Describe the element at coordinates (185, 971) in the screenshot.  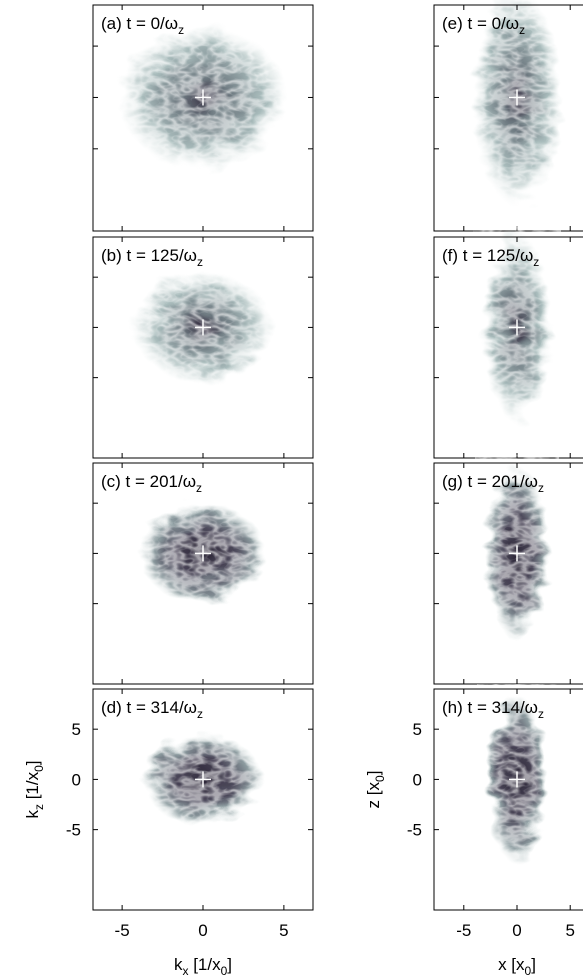
I see `label-subscript: x` at that location.